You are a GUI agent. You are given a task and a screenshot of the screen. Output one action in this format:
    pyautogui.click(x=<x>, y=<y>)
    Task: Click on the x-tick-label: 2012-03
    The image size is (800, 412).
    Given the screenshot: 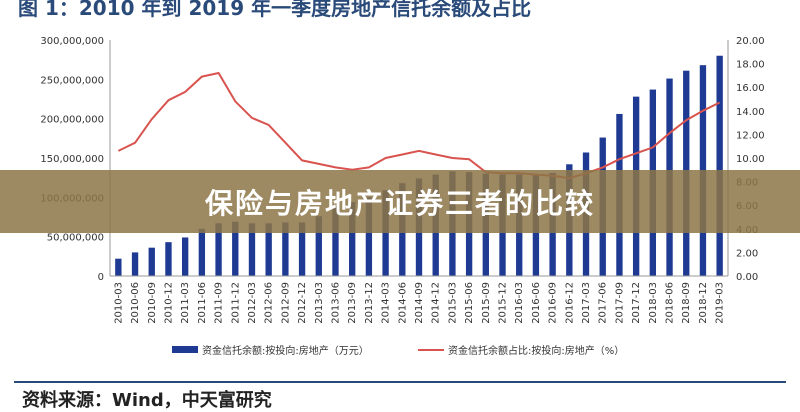 What is the action you would take?
    pyautogui.click(x=252, y=303)
    